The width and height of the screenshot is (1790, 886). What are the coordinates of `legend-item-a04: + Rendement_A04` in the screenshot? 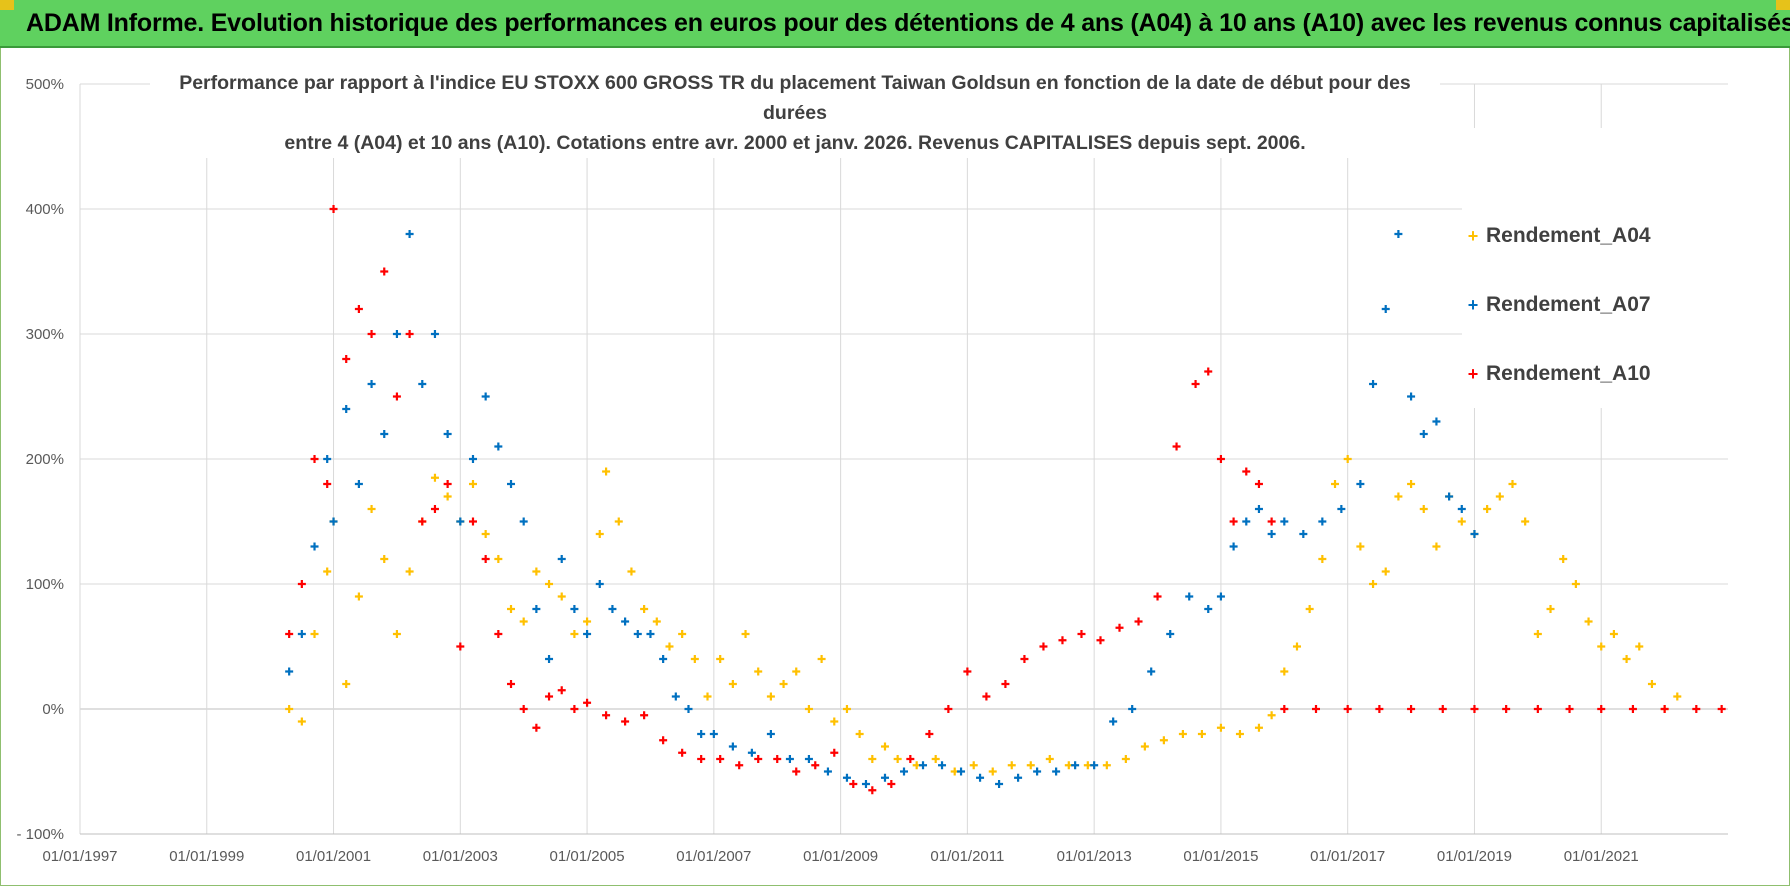 It's located at (1556, 236).